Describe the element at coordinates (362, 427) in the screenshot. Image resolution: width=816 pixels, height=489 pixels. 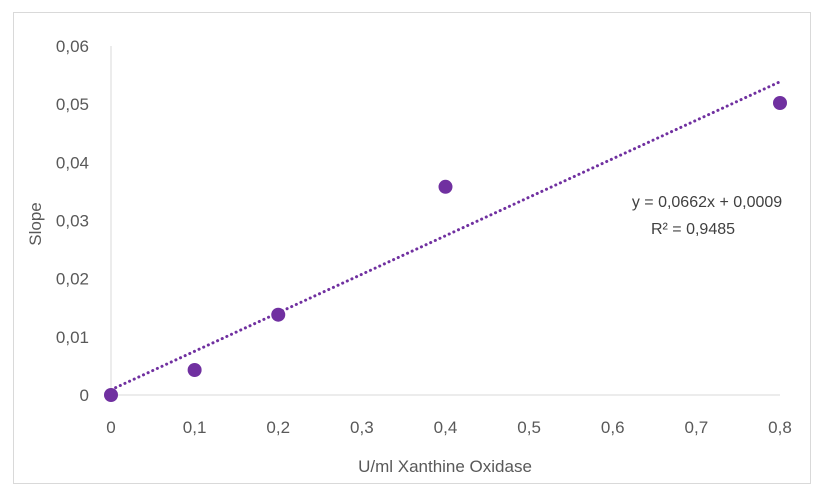
I see `x-tick-label: 0,3` at that location.